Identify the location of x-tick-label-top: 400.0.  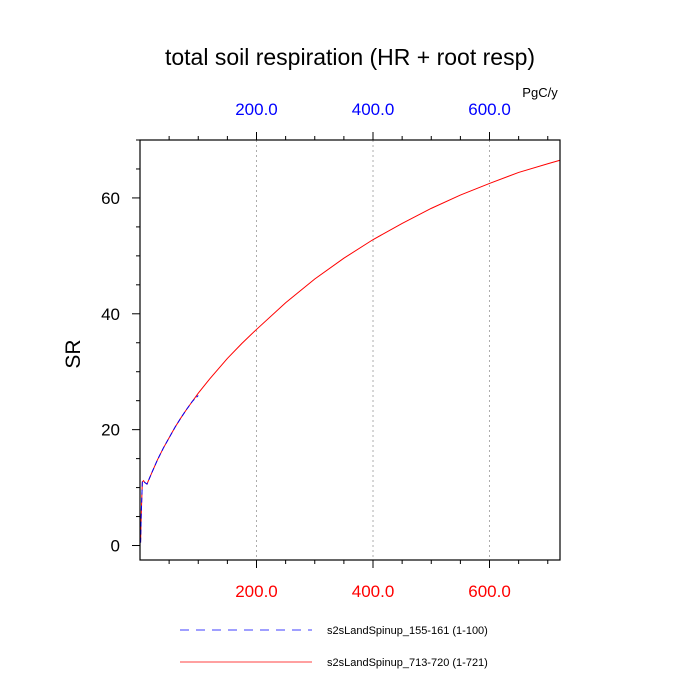
(373, 109).